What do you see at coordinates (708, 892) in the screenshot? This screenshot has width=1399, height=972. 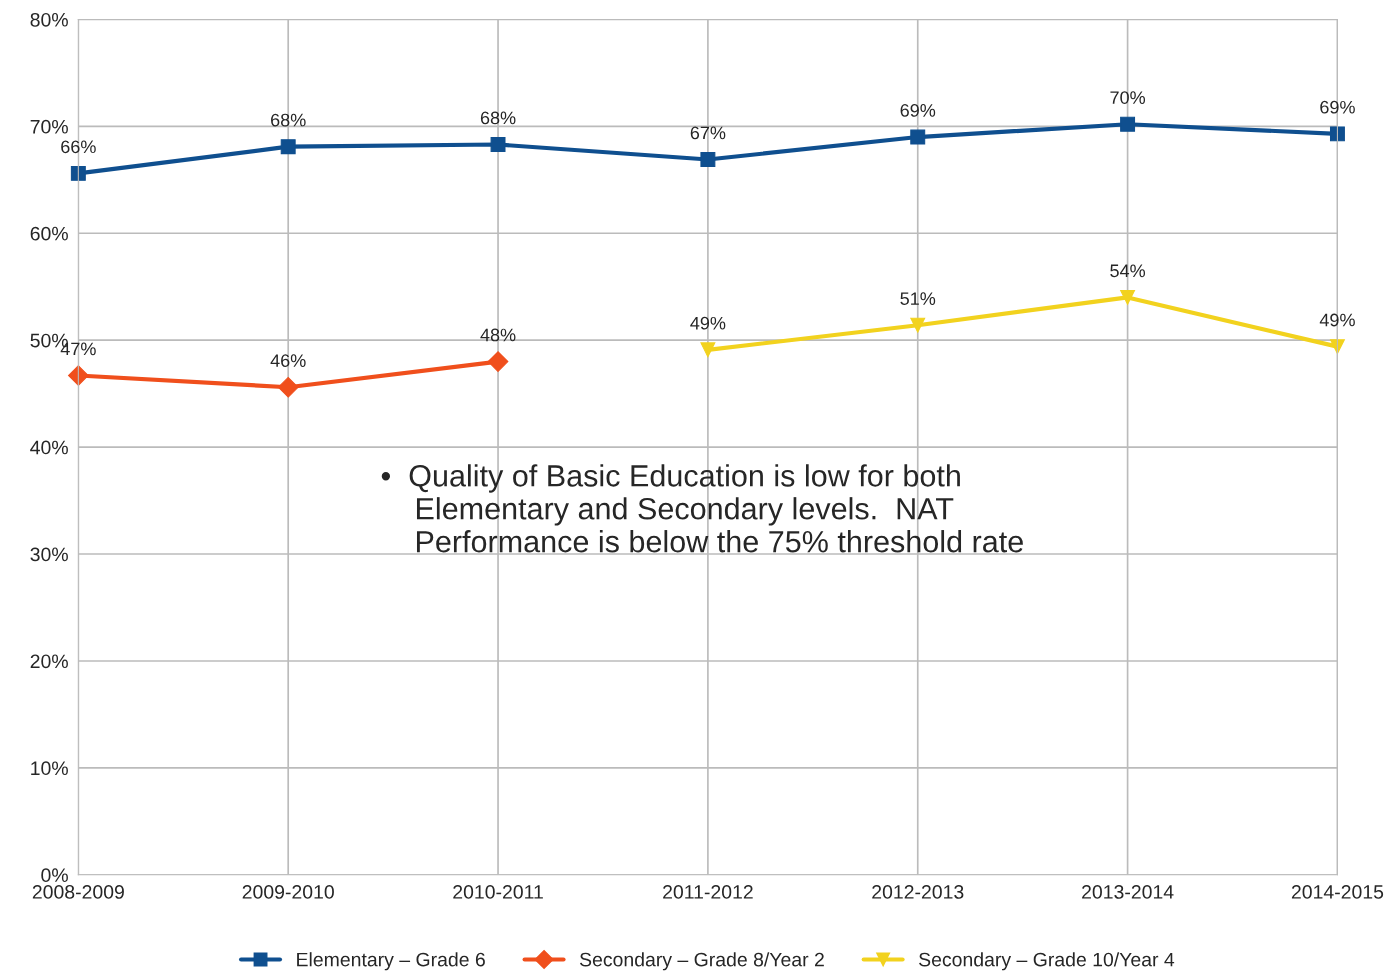 I see `x-tick-label: 2011-2012` at bounding box center [708, 892].